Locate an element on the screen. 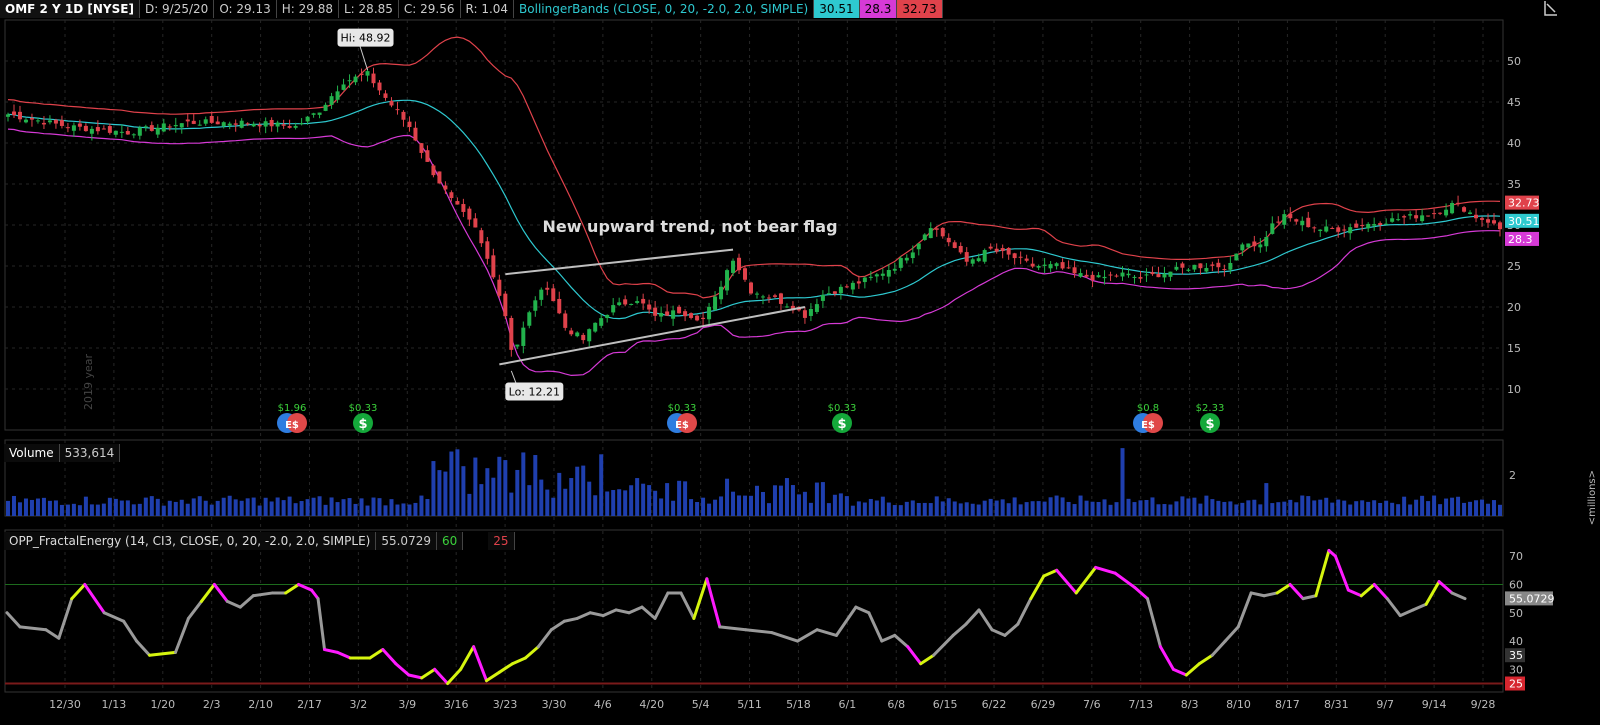 The height and width of the screenshot is (725, 1600). fractal-axis-tag is located at coordinates (1515, 683).